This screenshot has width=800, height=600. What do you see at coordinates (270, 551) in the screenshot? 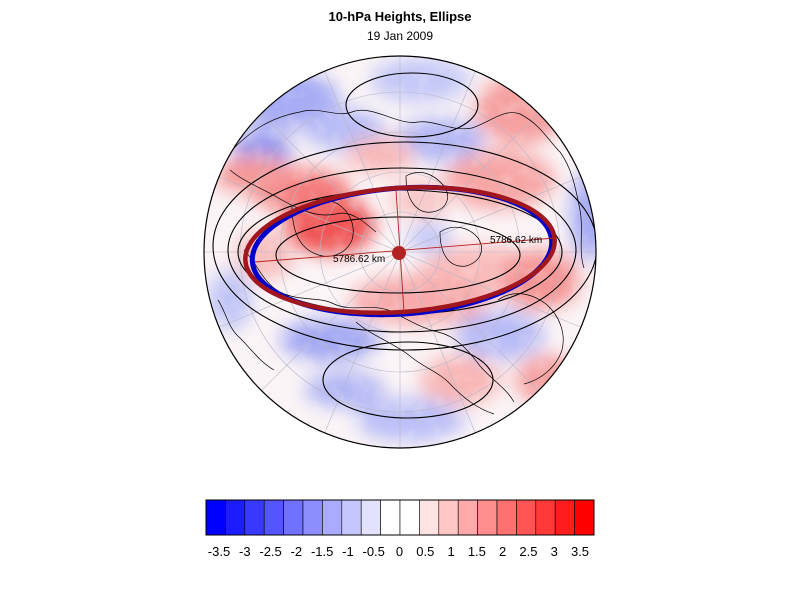
I see `colorbar-tick-label: -2.5` at bounding box center [270, 551].